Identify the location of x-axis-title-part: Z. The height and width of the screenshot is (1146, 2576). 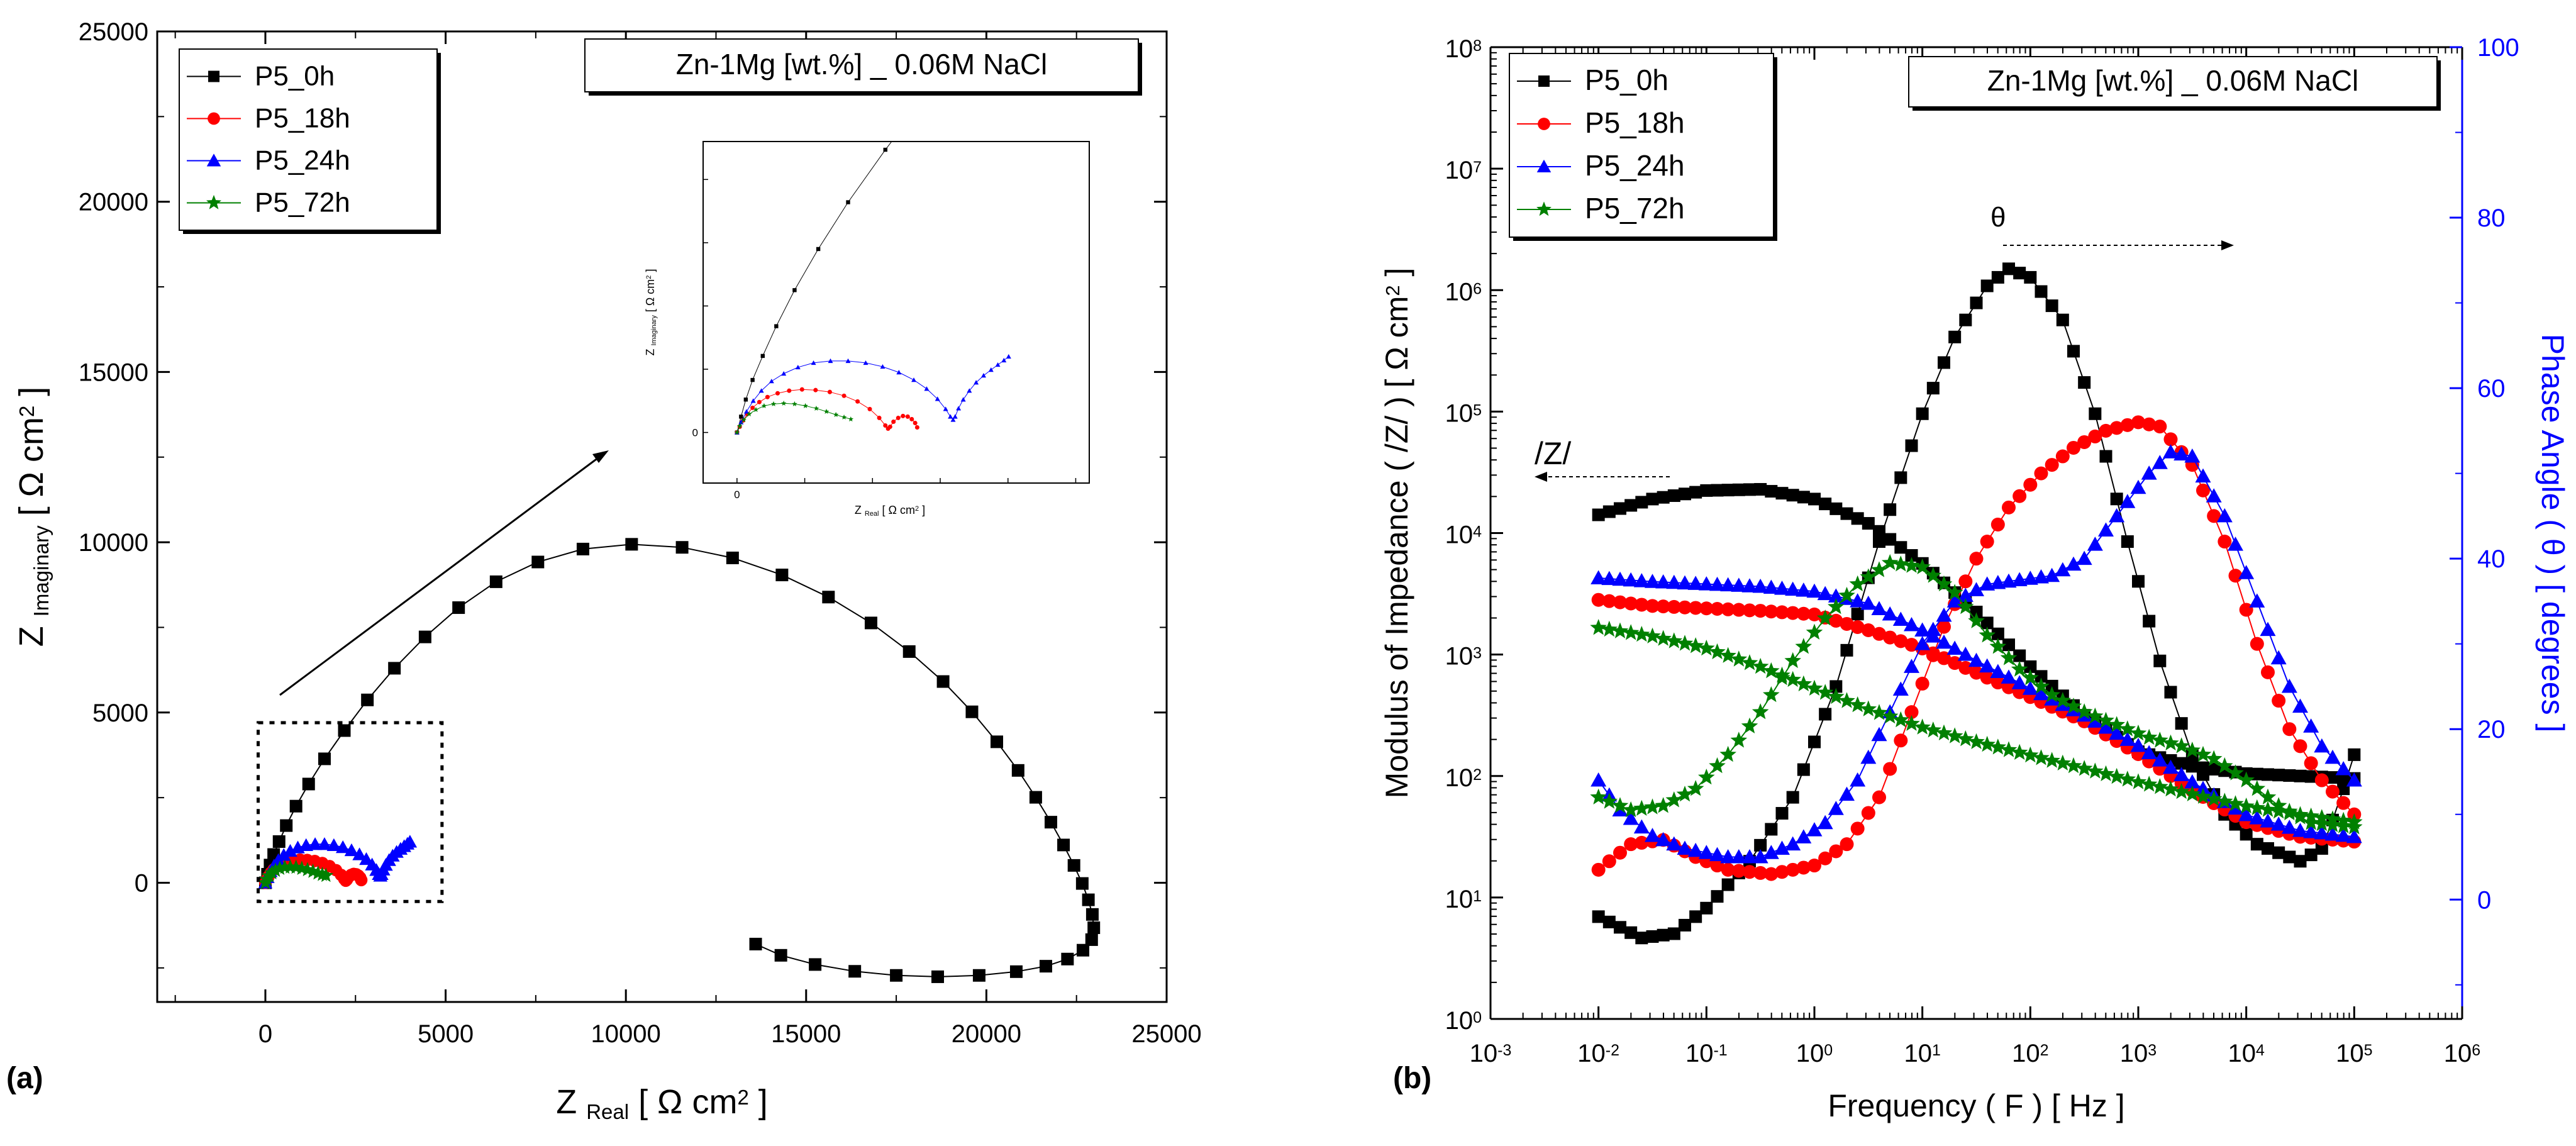
(571, 1102).